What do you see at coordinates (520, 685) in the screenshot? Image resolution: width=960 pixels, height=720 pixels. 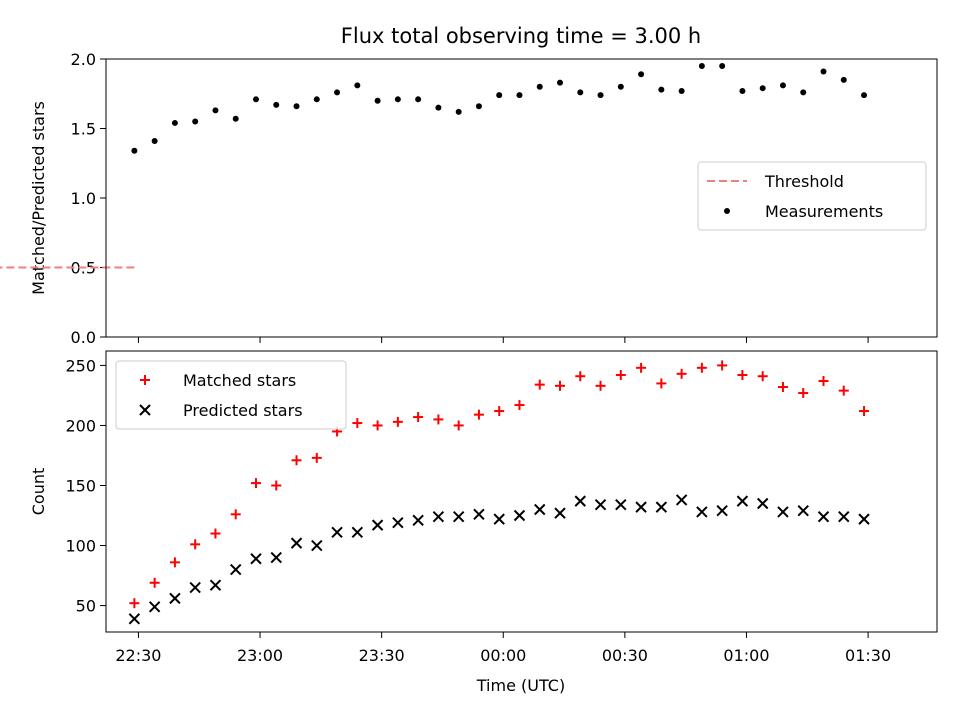 I see `x-axis-label: Time (UTC)` at bounding box center [520, 685].